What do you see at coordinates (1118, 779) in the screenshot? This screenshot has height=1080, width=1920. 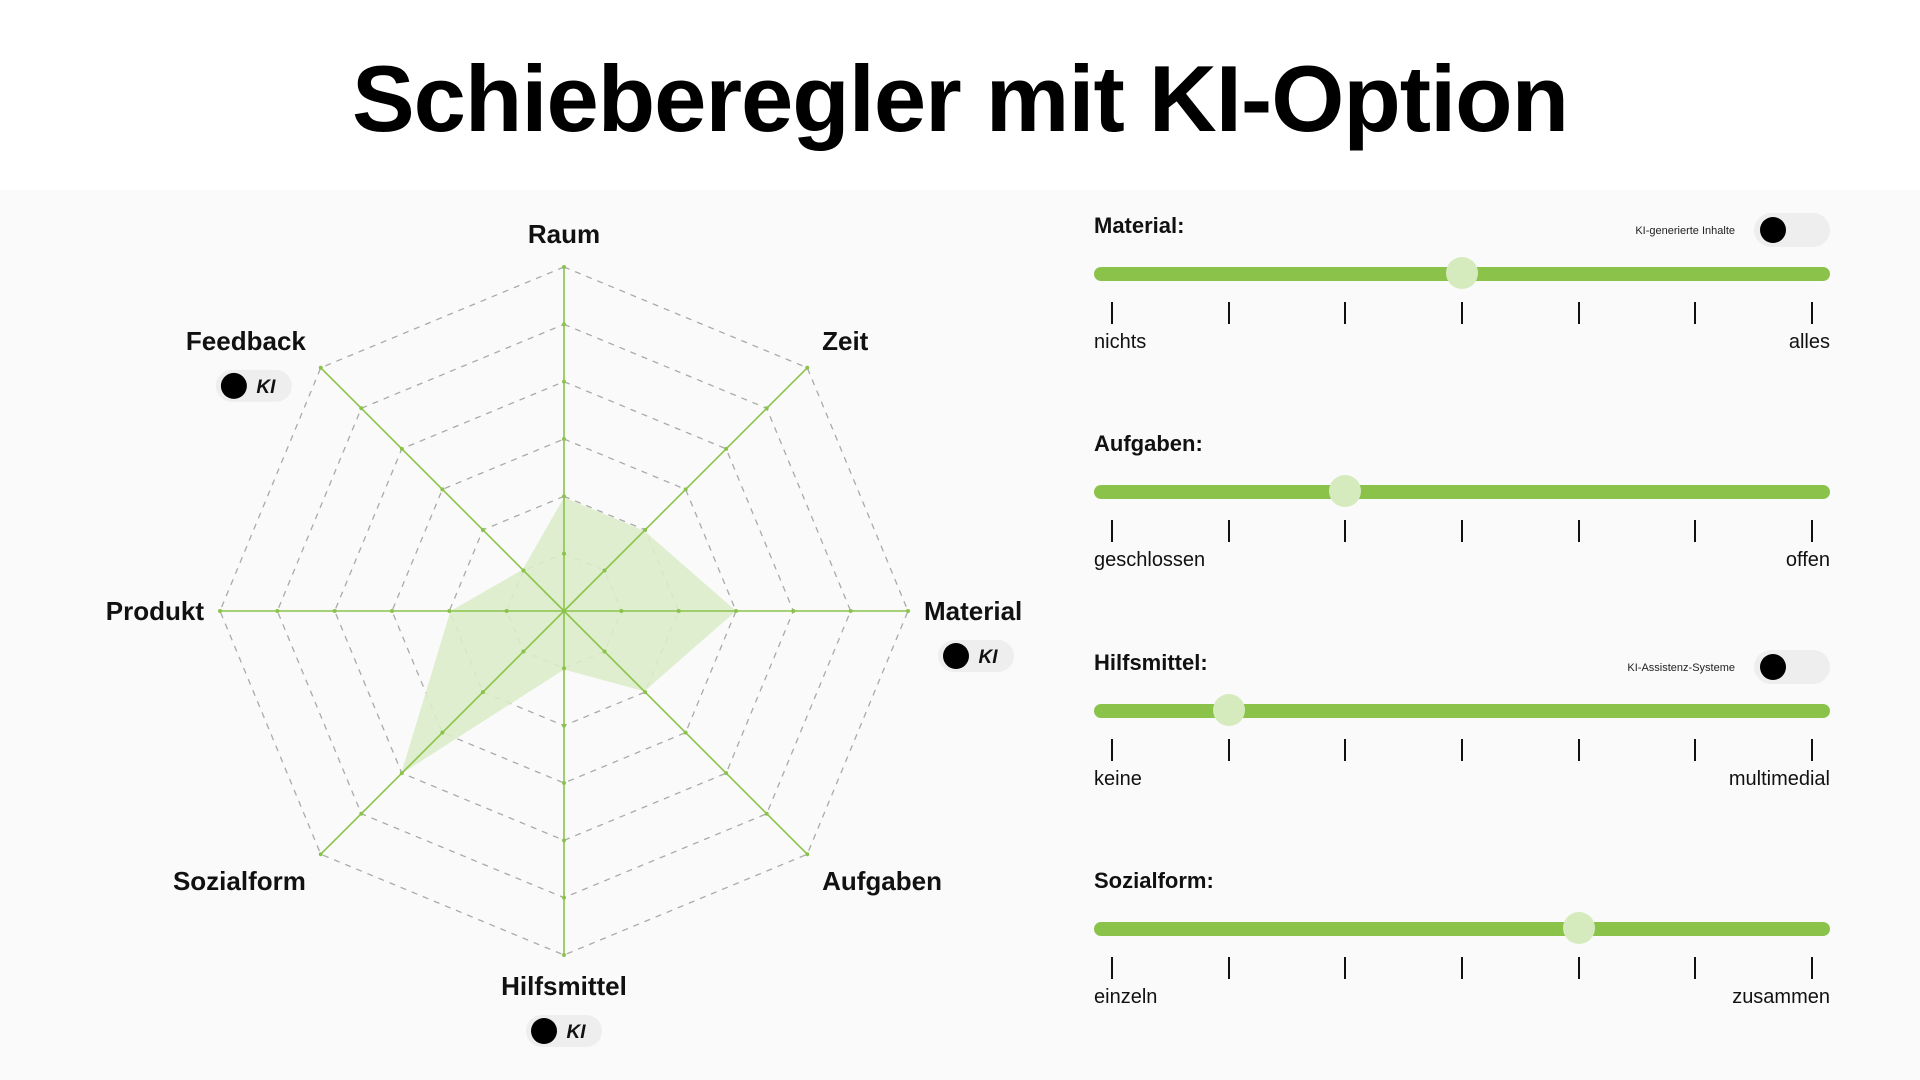 I see `slider-min-label: keine` at bounding box center [1118, 779].